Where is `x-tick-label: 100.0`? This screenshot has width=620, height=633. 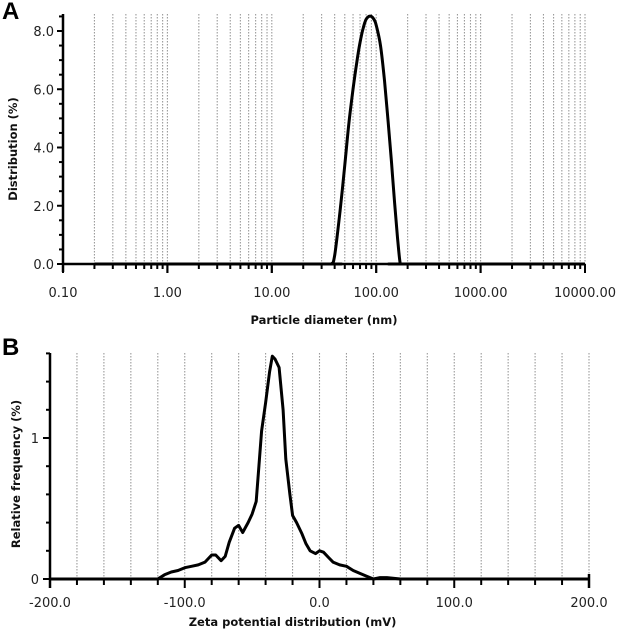
x-tick-label: 100.0 is located at coordinates (454, 603).